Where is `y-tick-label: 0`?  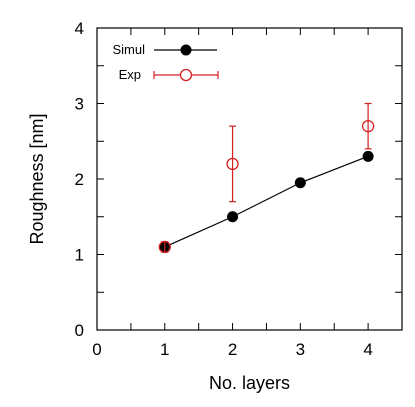
y-tick-label: 0 is located at coordinates (79, 330).